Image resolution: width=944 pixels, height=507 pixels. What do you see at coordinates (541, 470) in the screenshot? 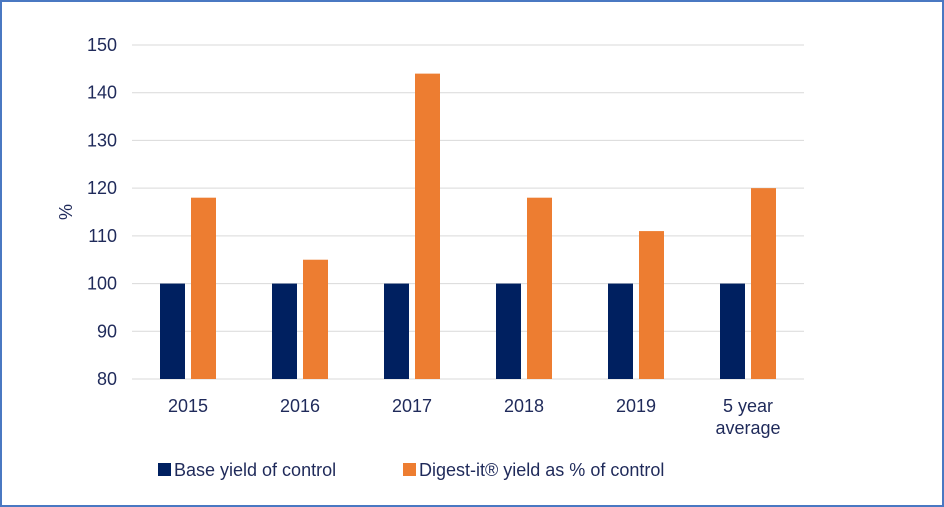
I see `legend-label: Digest-it® yield as % of control` at bounding box center [541, 470].